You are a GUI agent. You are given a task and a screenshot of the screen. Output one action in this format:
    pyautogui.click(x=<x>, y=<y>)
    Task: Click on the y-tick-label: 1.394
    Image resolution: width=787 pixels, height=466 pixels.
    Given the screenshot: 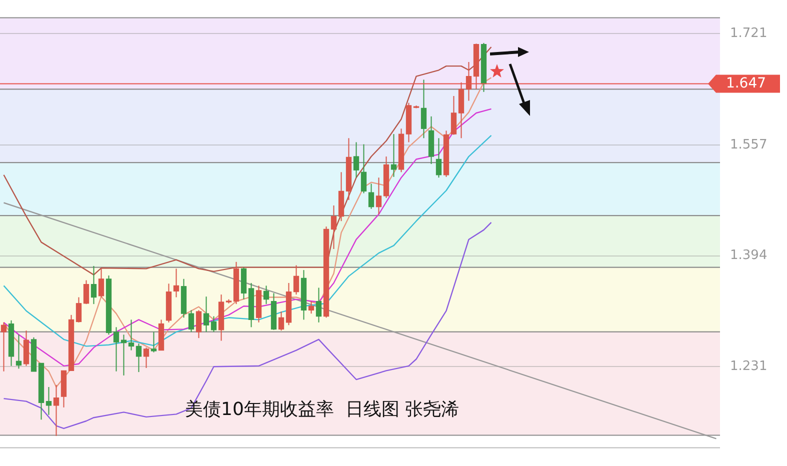 What is the action you would take?
    pyautogui.click(x=749, y=256)
    